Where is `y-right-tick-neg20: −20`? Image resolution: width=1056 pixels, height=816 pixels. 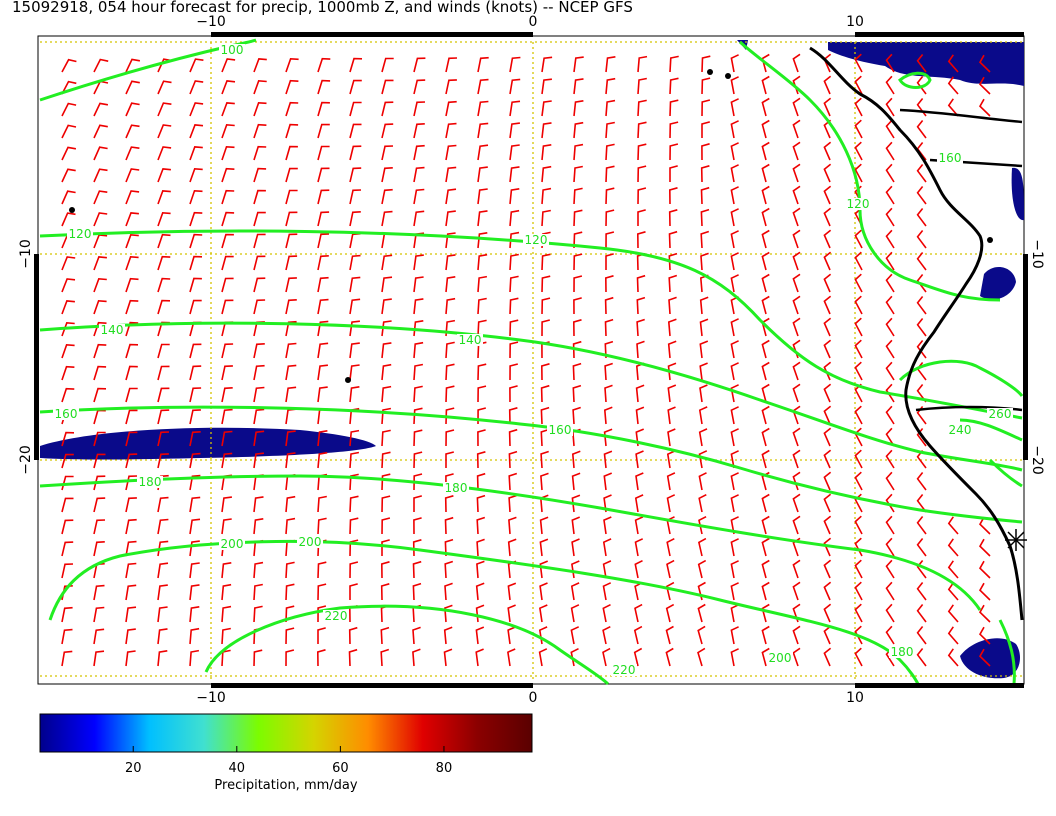 y-right-tick-neg20: −20 is located at coordinates (1037, 460).